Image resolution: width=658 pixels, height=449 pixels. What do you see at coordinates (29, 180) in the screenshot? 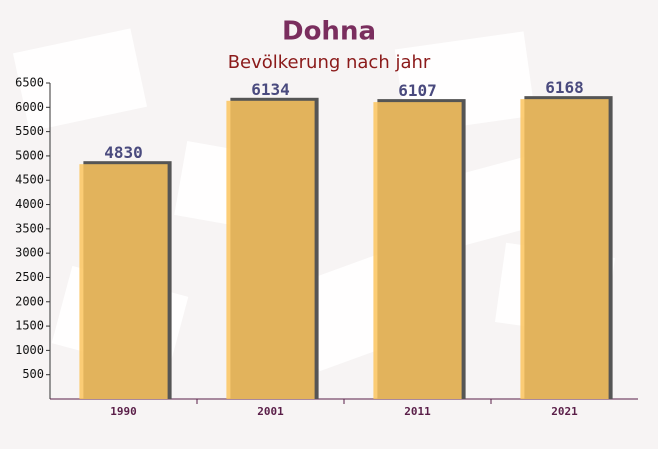
I see `y-tick-label: 4500` at bounding box center [29, 180].